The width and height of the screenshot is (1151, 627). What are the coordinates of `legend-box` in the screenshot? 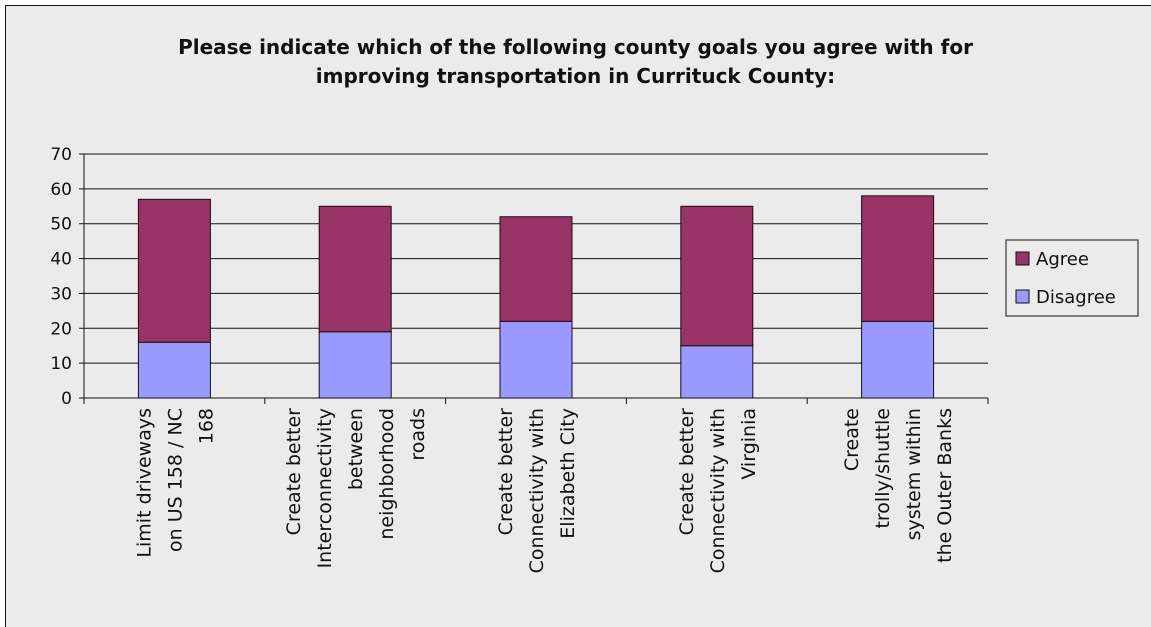 It's located at (1072, 278).